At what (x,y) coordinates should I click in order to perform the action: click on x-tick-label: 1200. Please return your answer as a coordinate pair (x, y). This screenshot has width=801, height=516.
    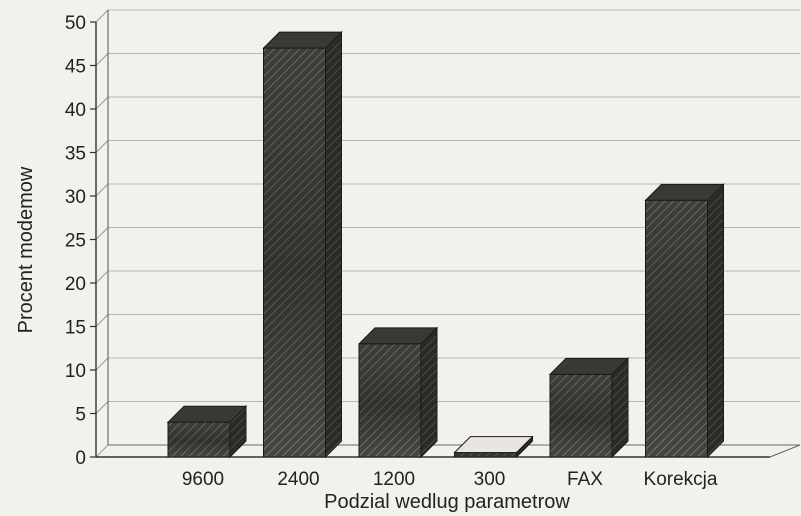
    Looking at the image, I should click on (394, 479).